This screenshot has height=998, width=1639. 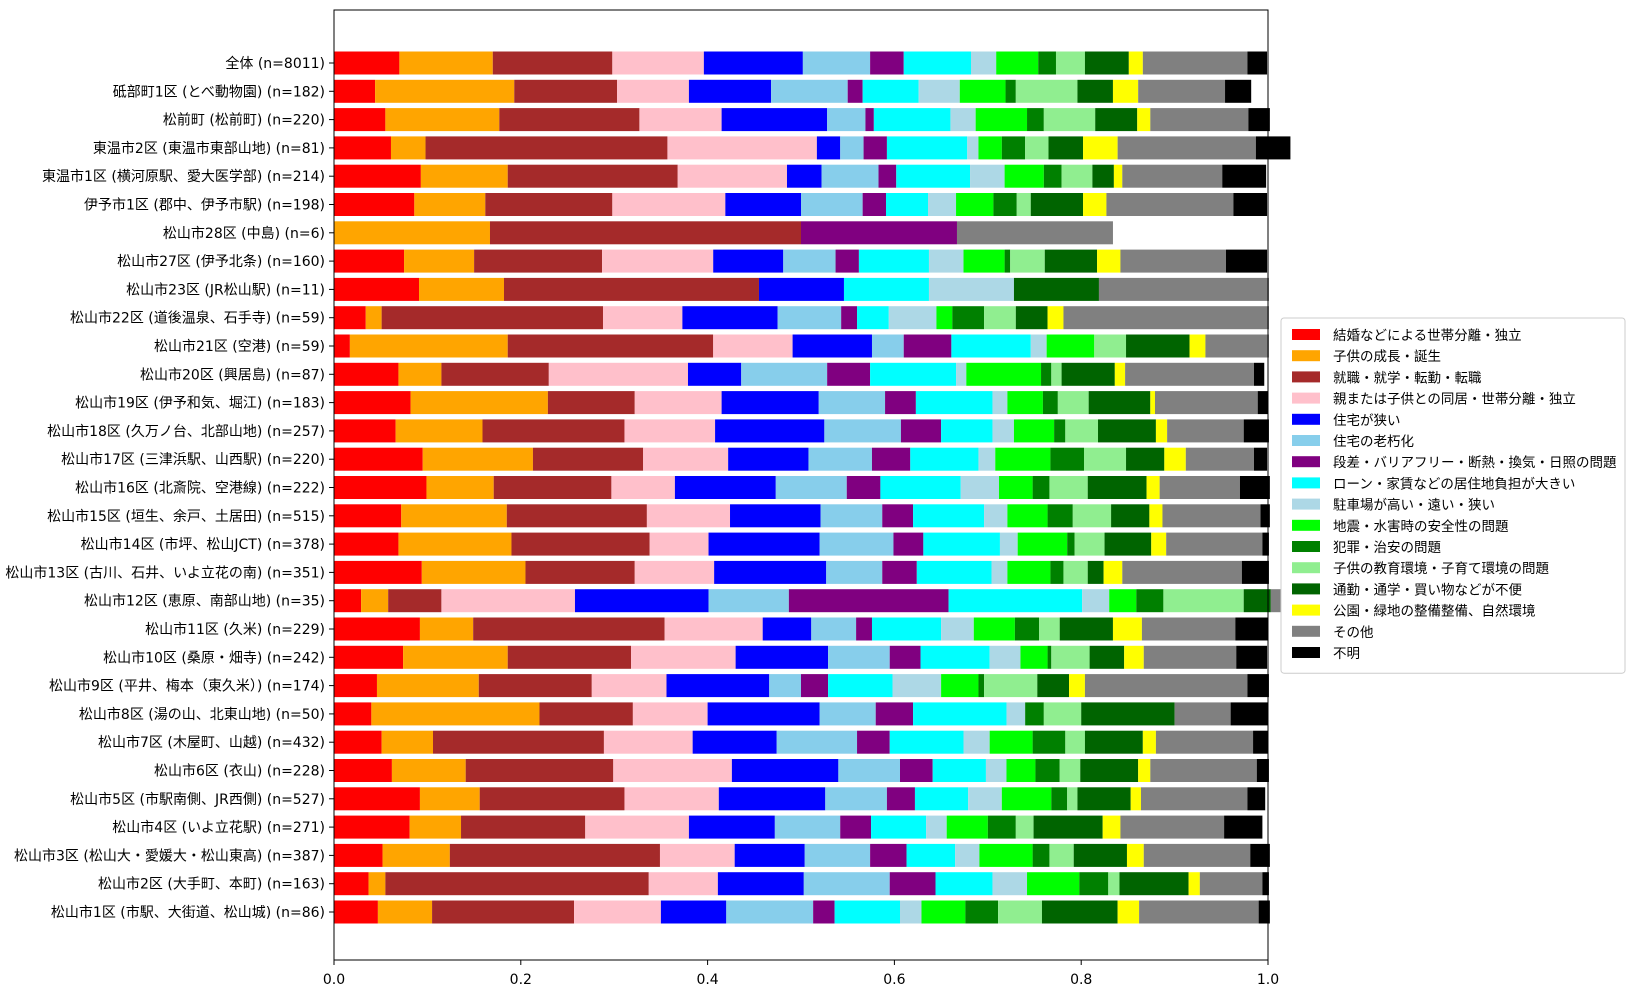 I want to click on legend-label: 駐車場が高い・遠い・狭い, so click(x=1414, y=505).